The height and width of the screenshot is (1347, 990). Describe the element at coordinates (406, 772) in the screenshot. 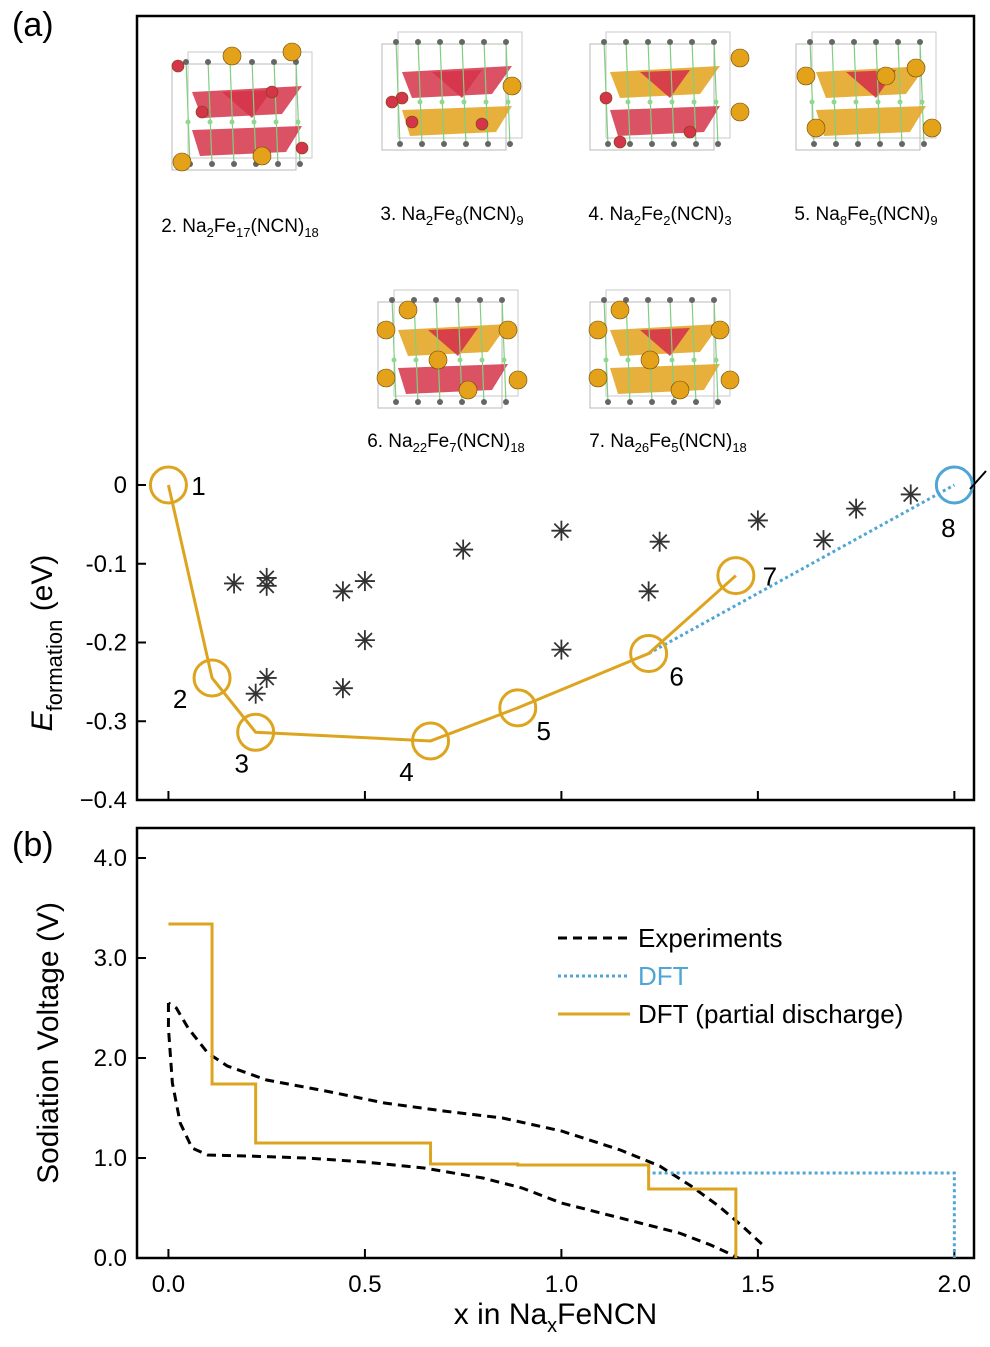

I see `stable-point-label-4: 4` at that location.